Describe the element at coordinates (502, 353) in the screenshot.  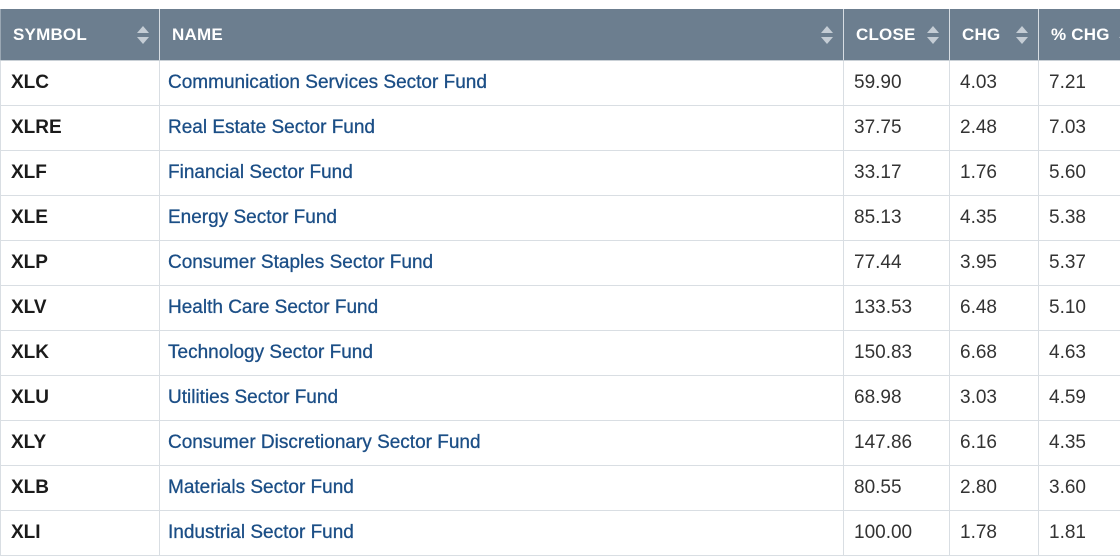
I see `cell-name: Technology Sector Fund` at that location.